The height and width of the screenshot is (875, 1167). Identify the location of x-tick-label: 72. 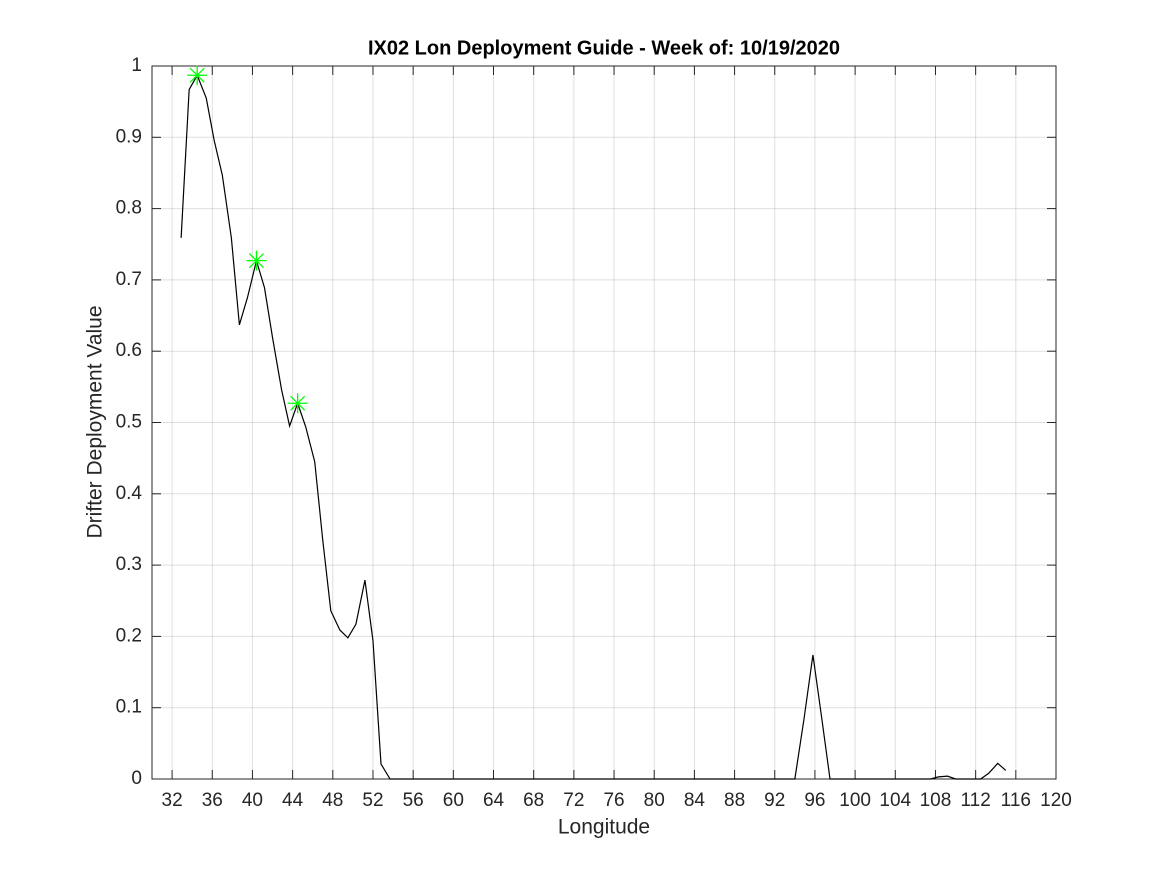
(573, 800).